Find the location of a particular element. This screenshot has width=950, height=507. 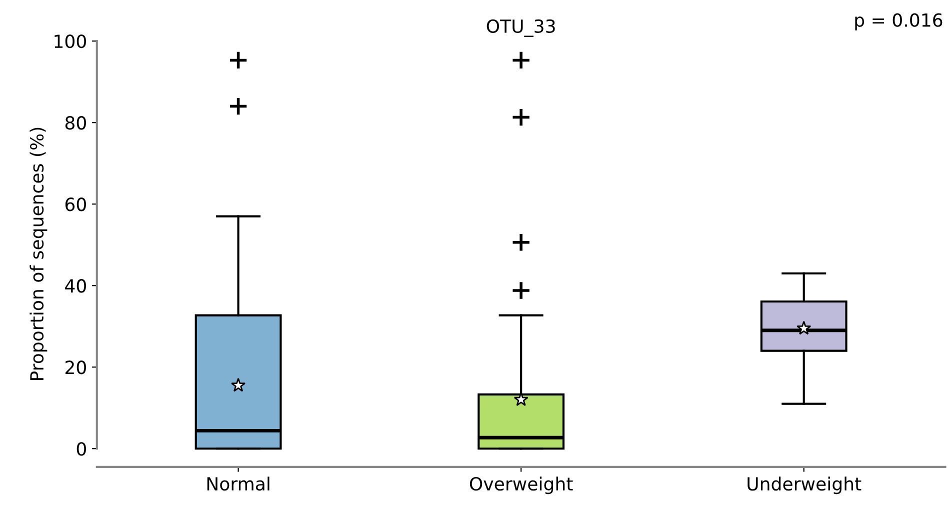

y-tick-label: 100 is located at coordinates (70, 41).